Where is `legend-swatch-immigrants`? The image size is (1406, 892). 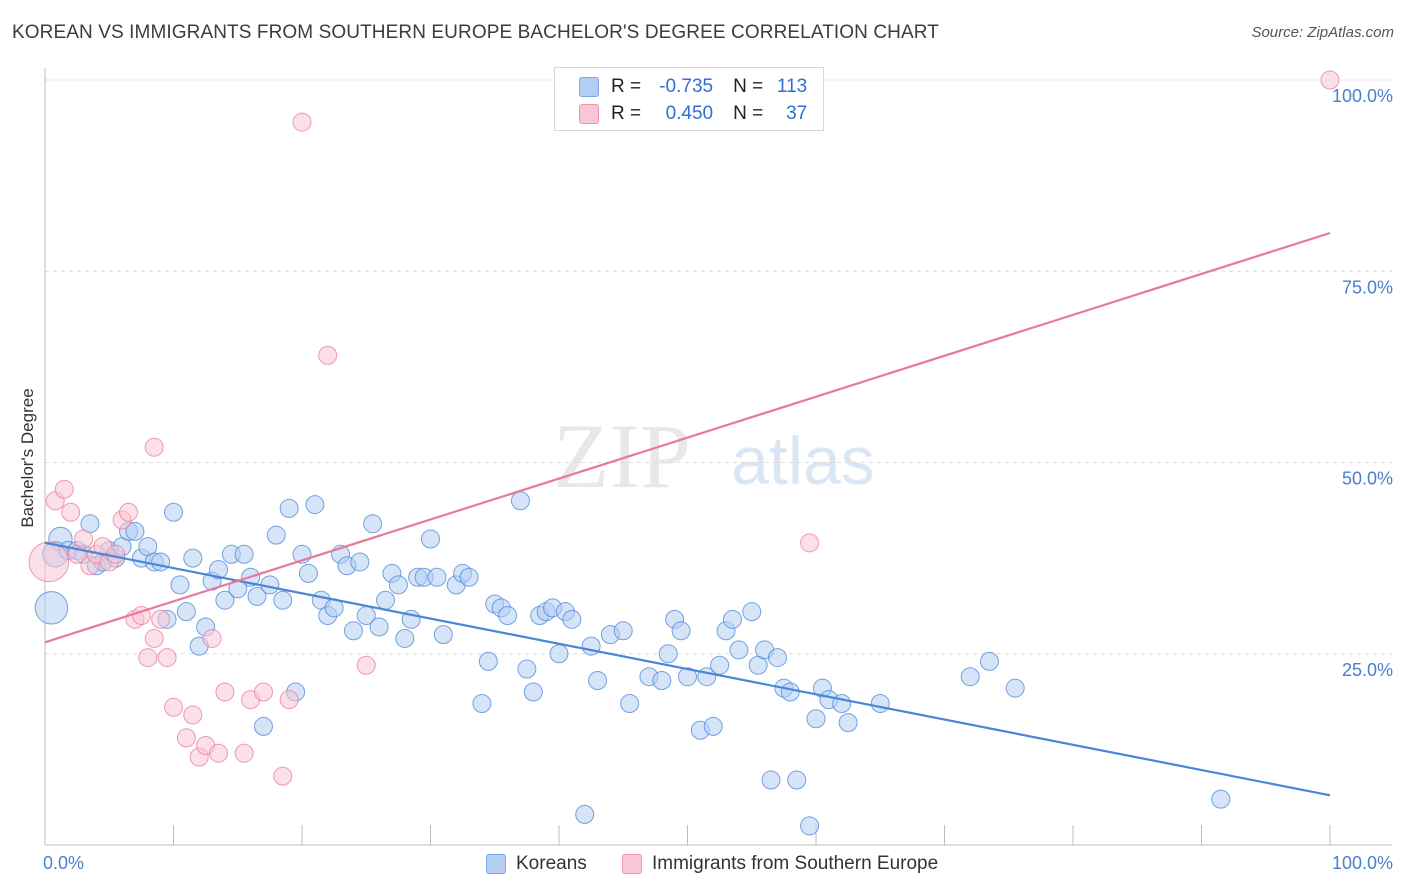 legend-swatch-immigrants is located at coordinates (632, 864).